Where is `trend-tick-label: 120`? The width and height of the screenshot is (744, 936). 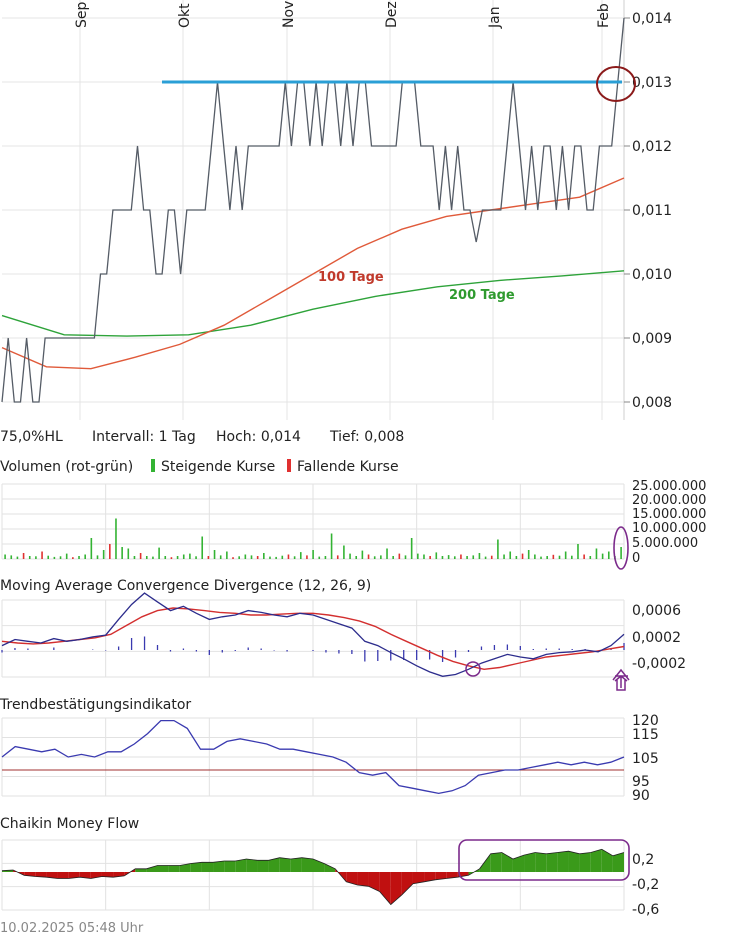 trend-tick-label: 120 is located at coordinates (645, 721).